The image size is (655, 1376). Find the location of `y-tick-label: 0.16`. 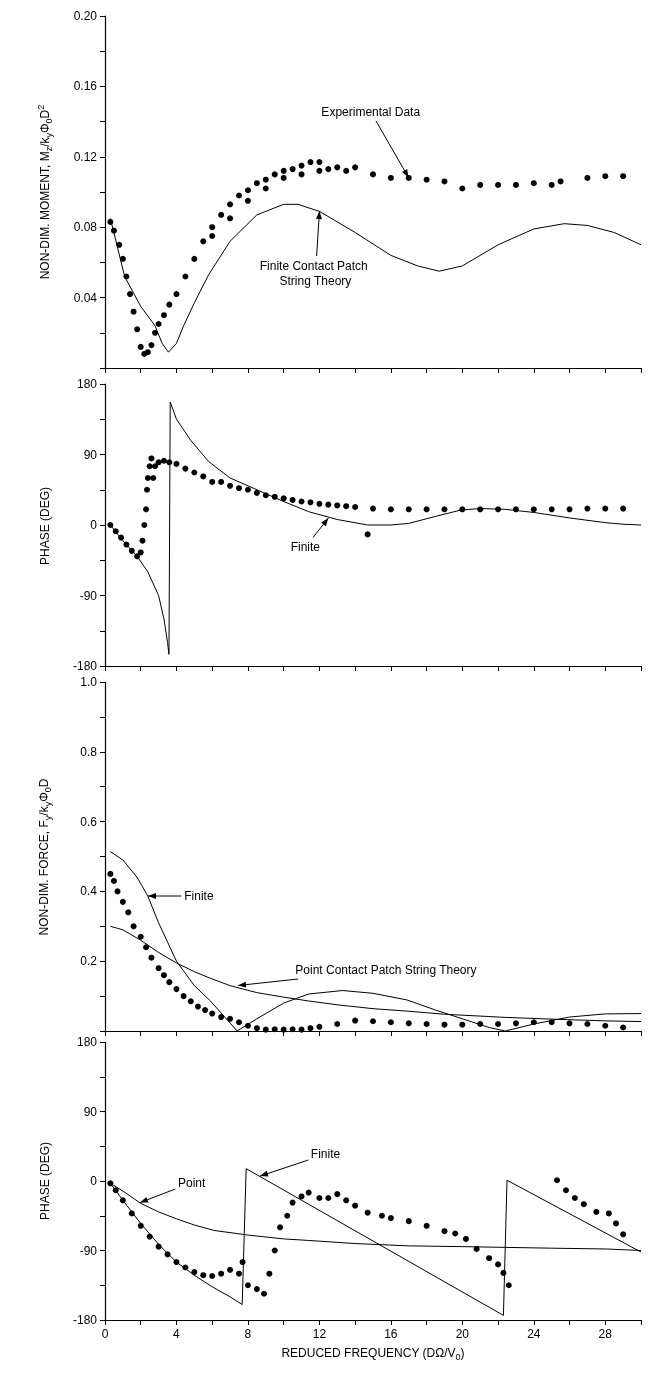

y-tick-label: 0.16 is located at coordinates (85, 86).